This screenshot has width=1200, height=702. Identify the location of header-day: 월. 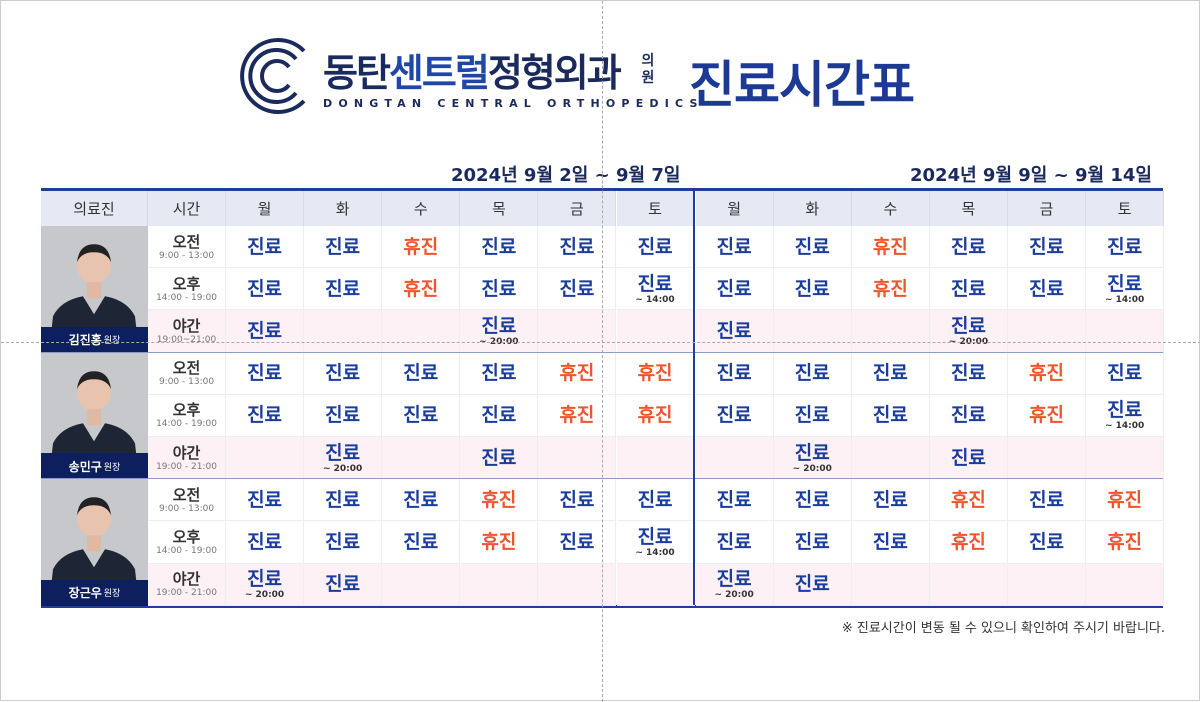
(734, 208).